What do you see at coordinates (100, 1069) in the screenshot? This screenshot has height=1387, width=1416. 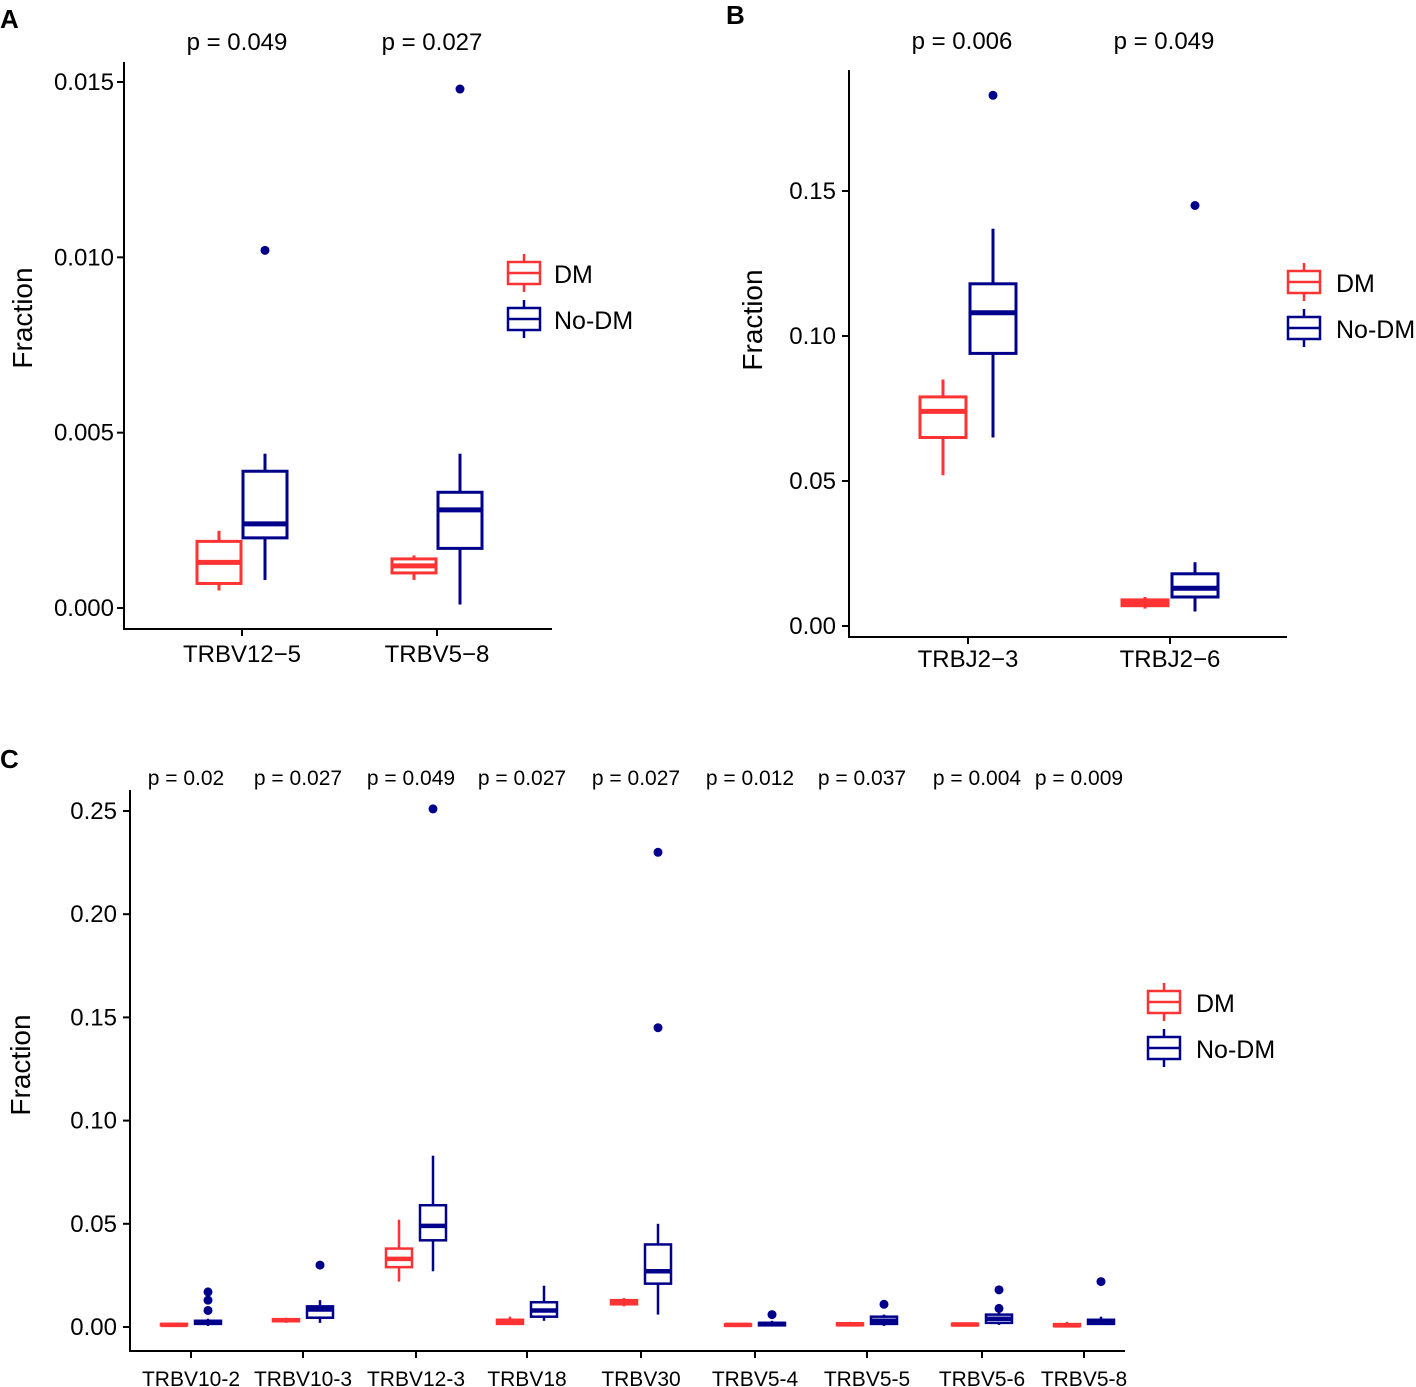 I see `panel-c-yticks: 0.00 0.05 0.10 0.15 0.20 0.25` at bounding box center [100, 1069].